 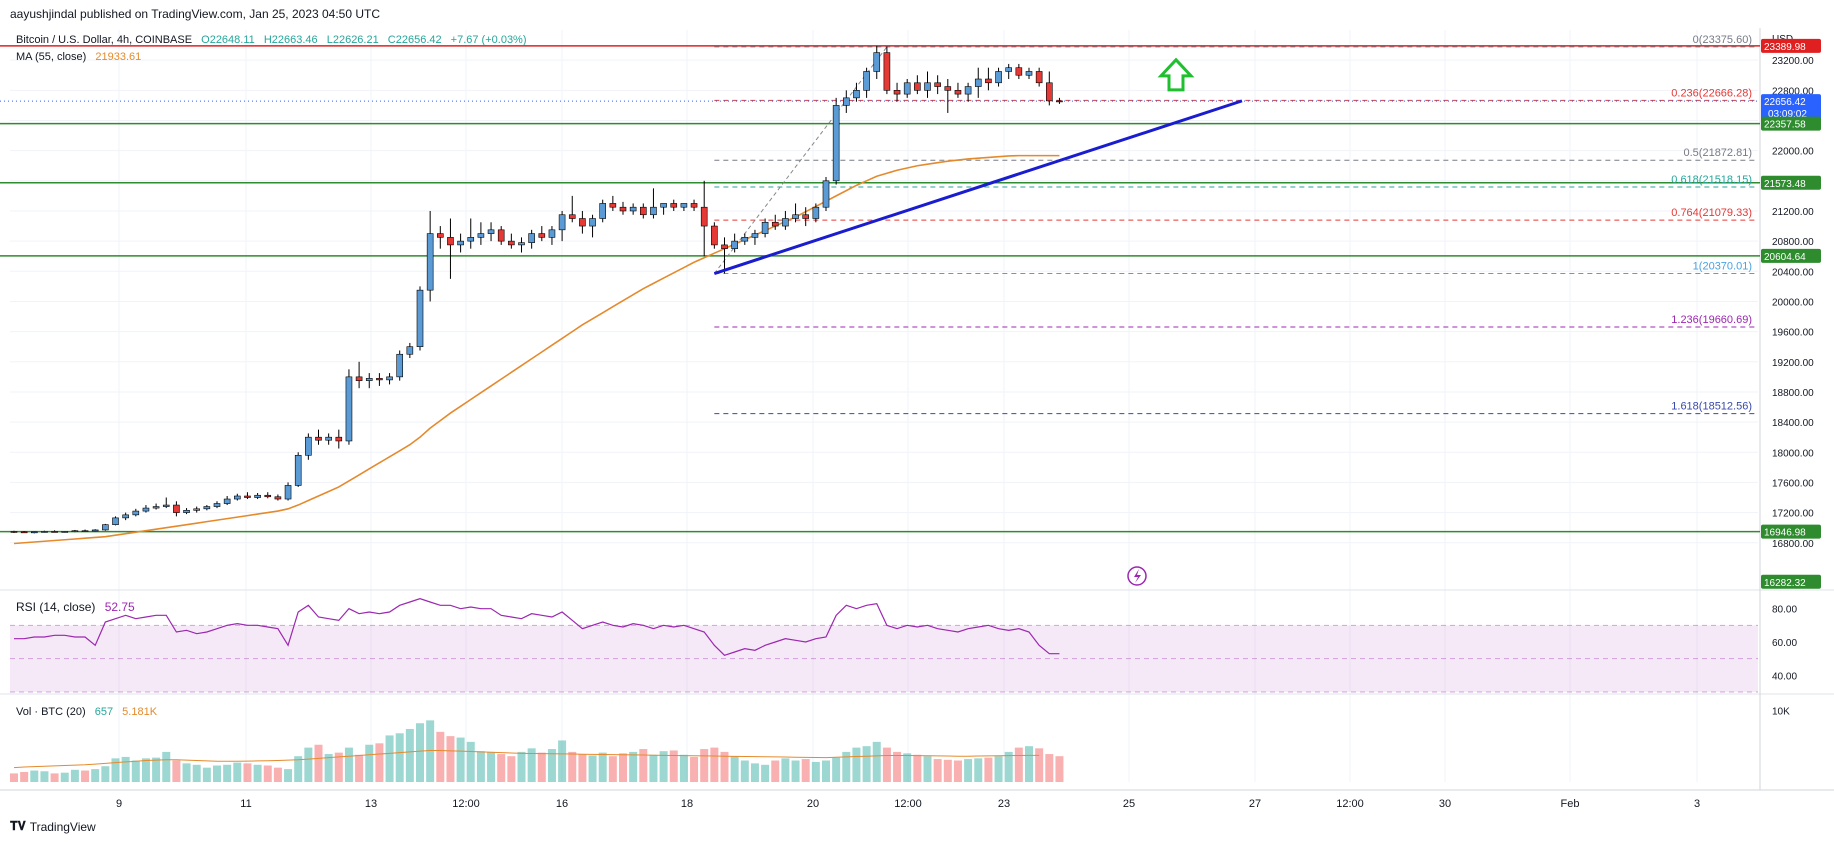 I want to click on ma-legend: MA (55, close) 21933.61, so click(x=81, y=57).